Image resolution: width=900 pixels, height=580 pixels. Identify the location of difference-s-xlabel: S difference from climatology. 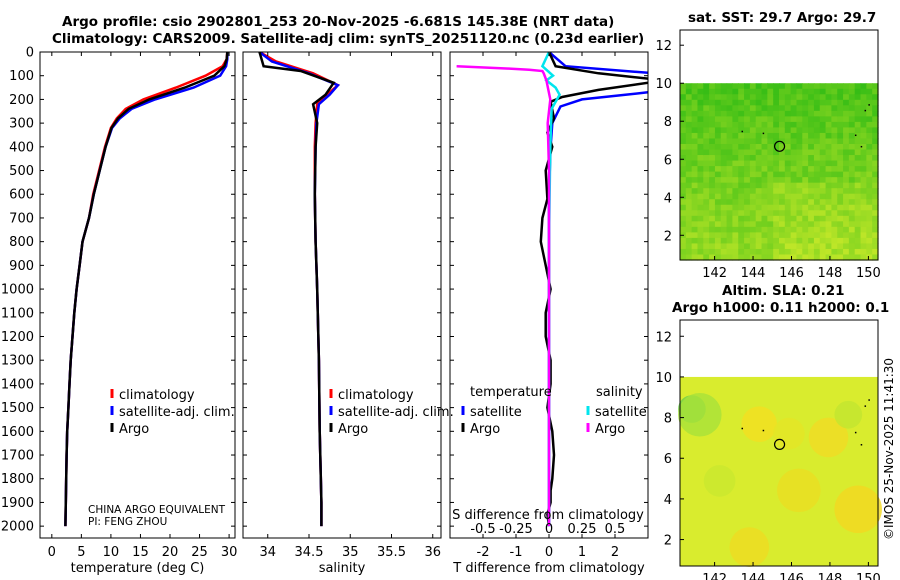
(548, 515).